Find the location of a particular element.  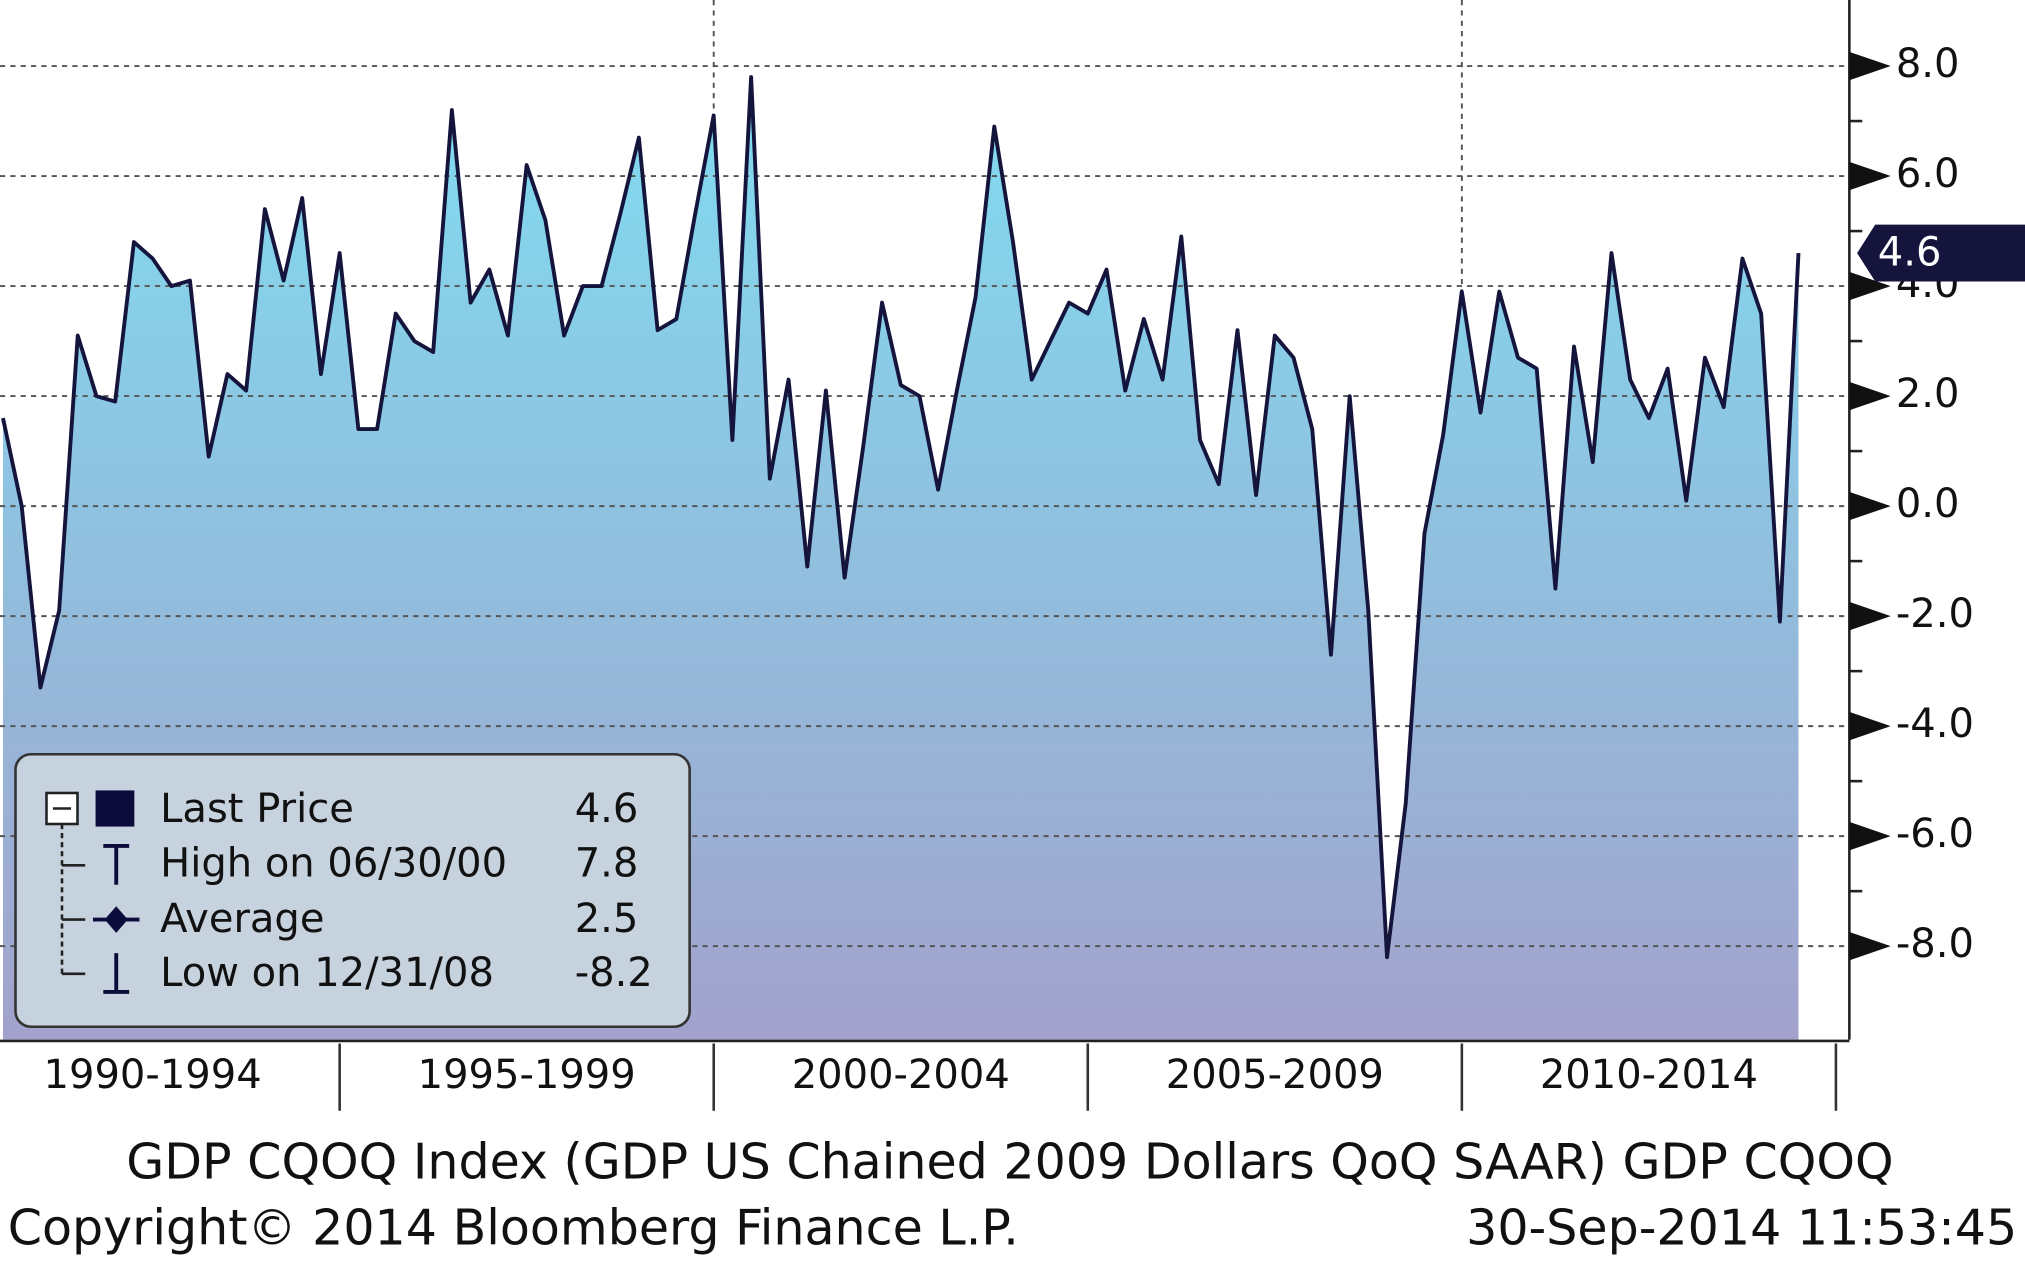

y-tick-label: 2.0 is located at coordinates (1928, 394).